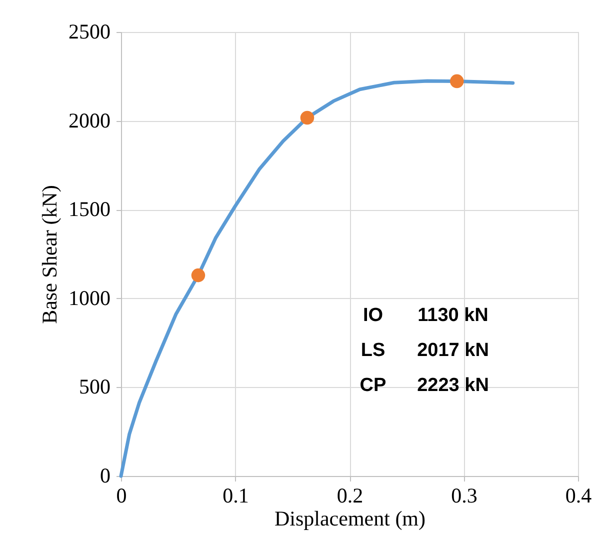  I want to click on annotation: 2017 kN, so click(453, 350).